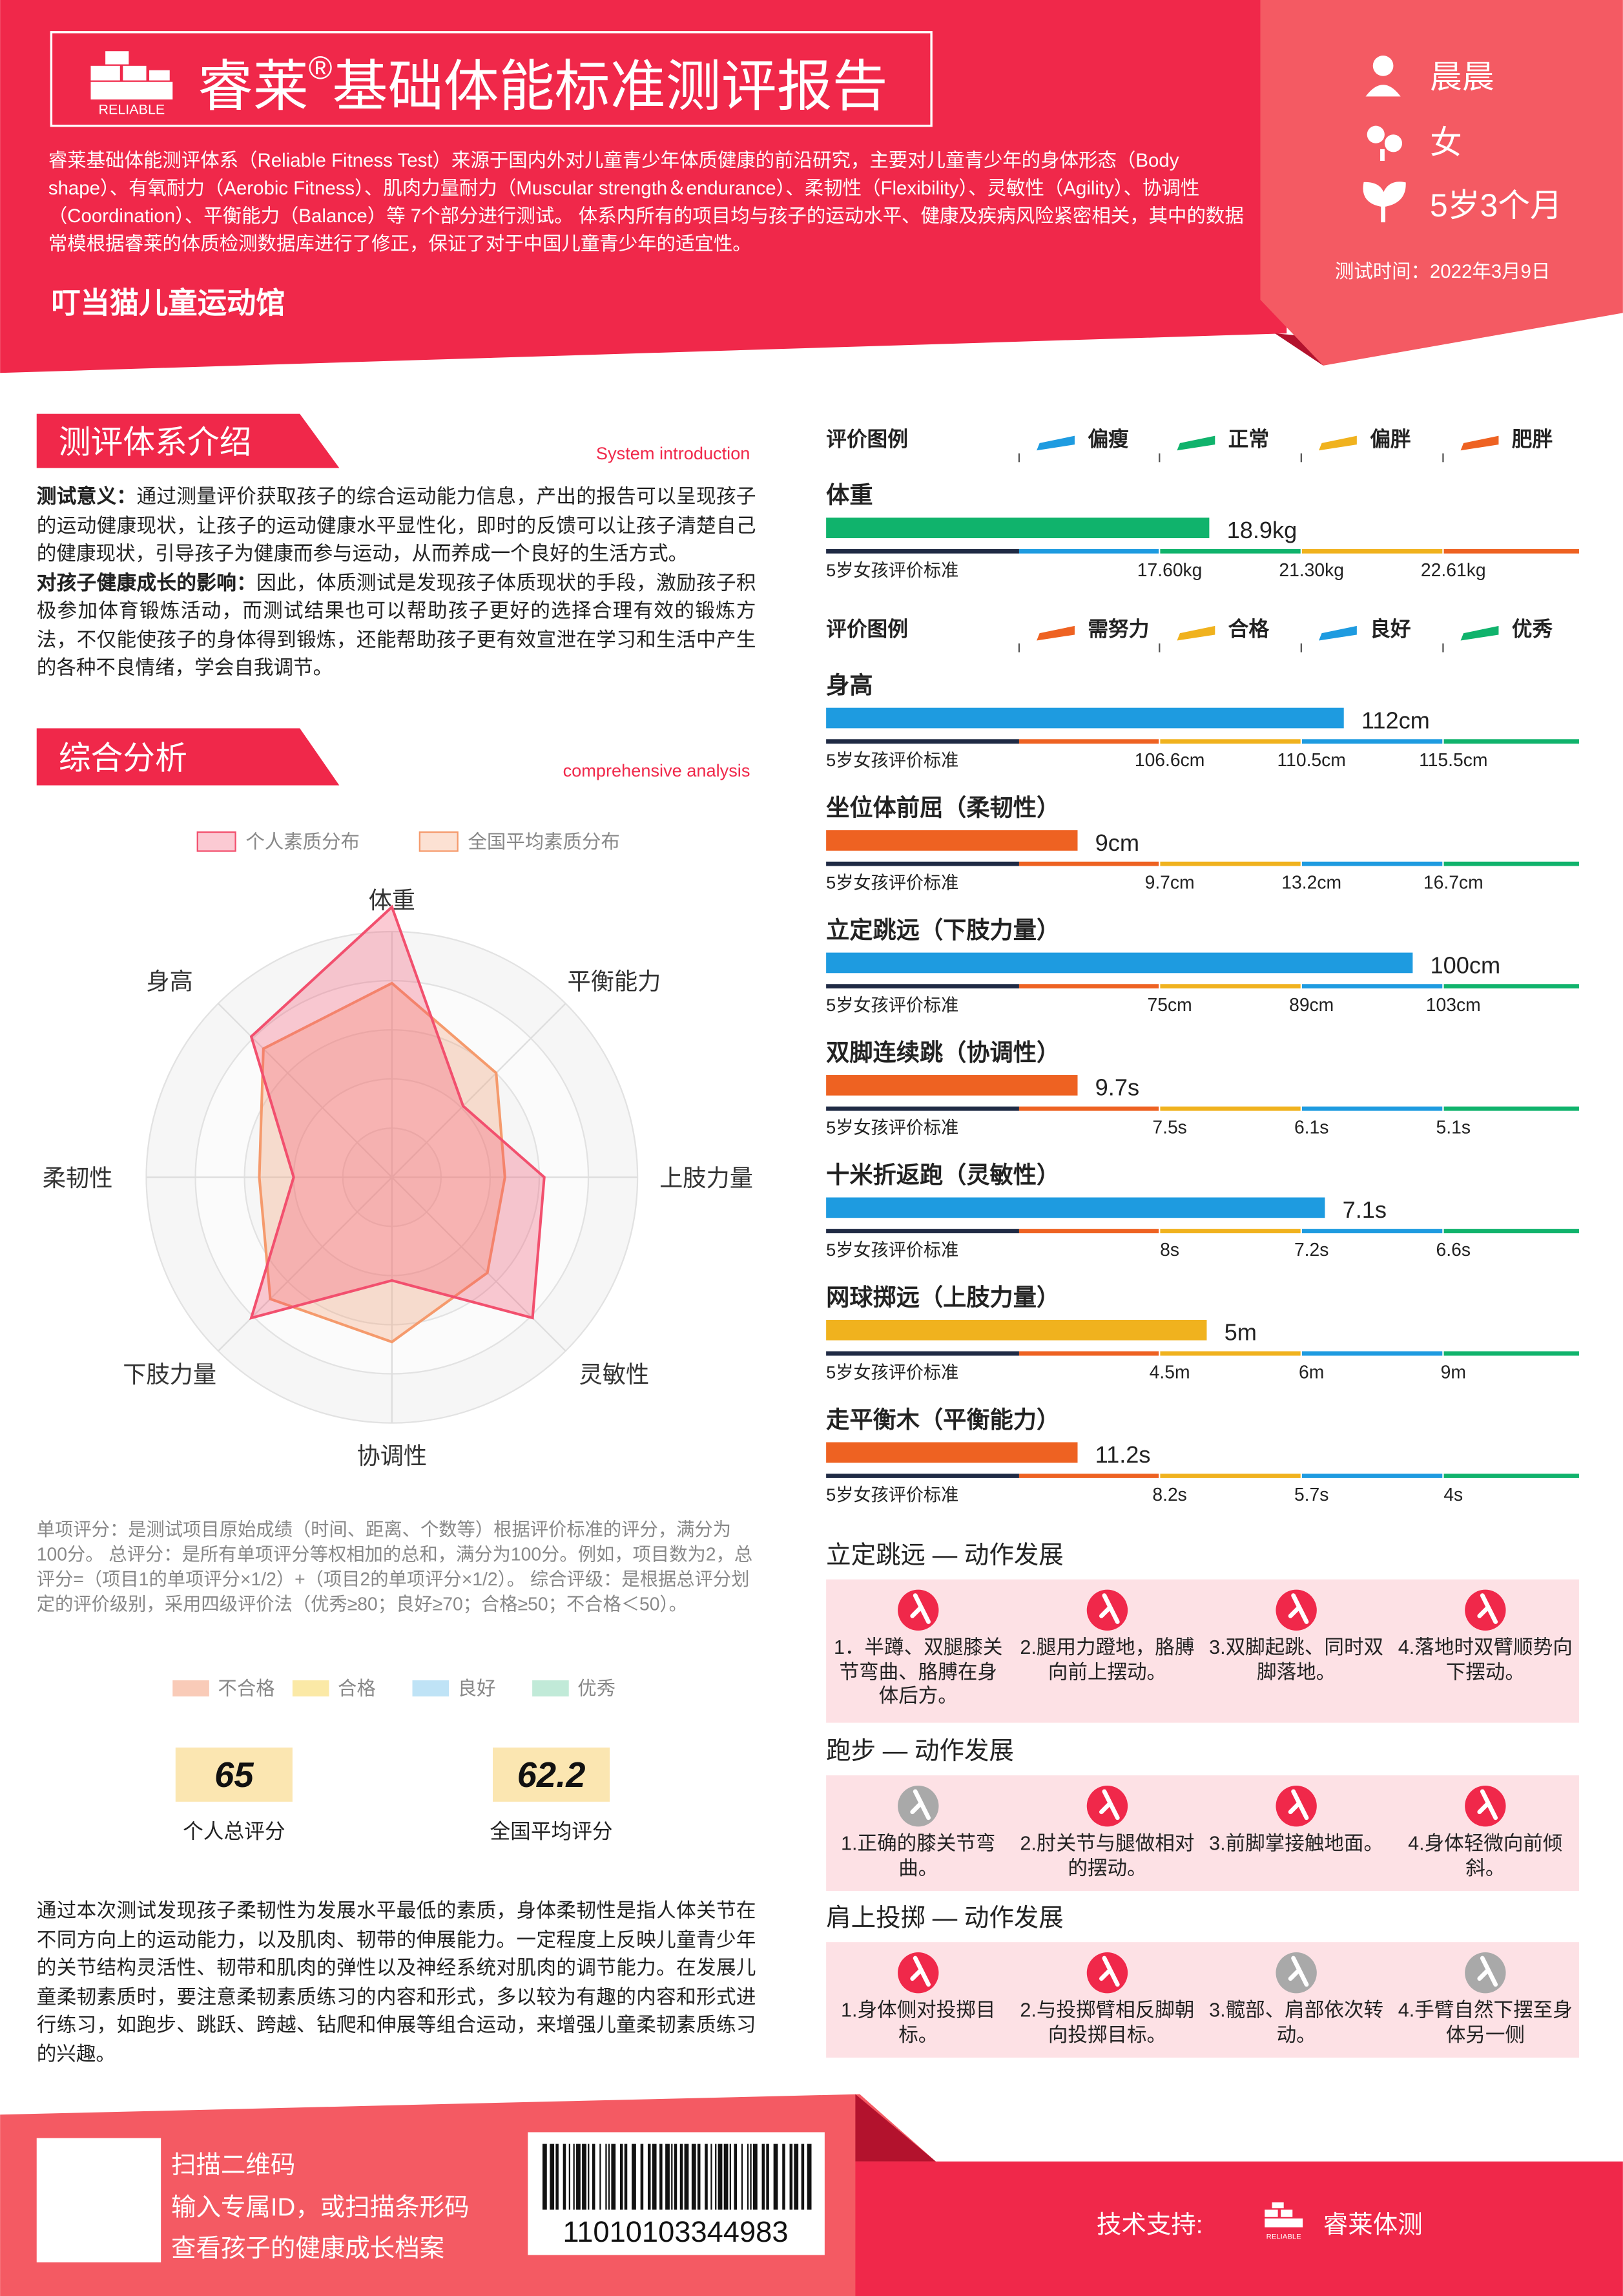  I want to click on threshold-label: 9m, so click(1453, 1373).